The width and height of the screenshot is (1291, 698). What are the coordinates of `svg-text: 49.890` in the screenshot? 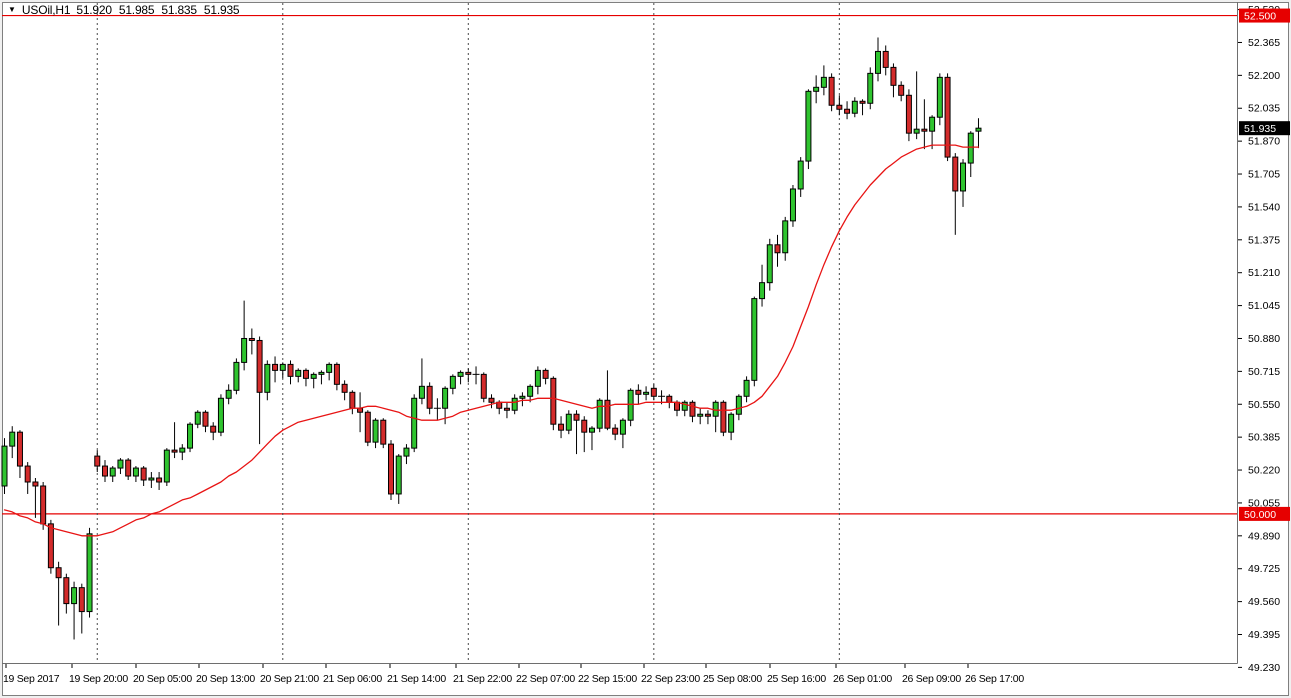 It's located at (1264, 536).